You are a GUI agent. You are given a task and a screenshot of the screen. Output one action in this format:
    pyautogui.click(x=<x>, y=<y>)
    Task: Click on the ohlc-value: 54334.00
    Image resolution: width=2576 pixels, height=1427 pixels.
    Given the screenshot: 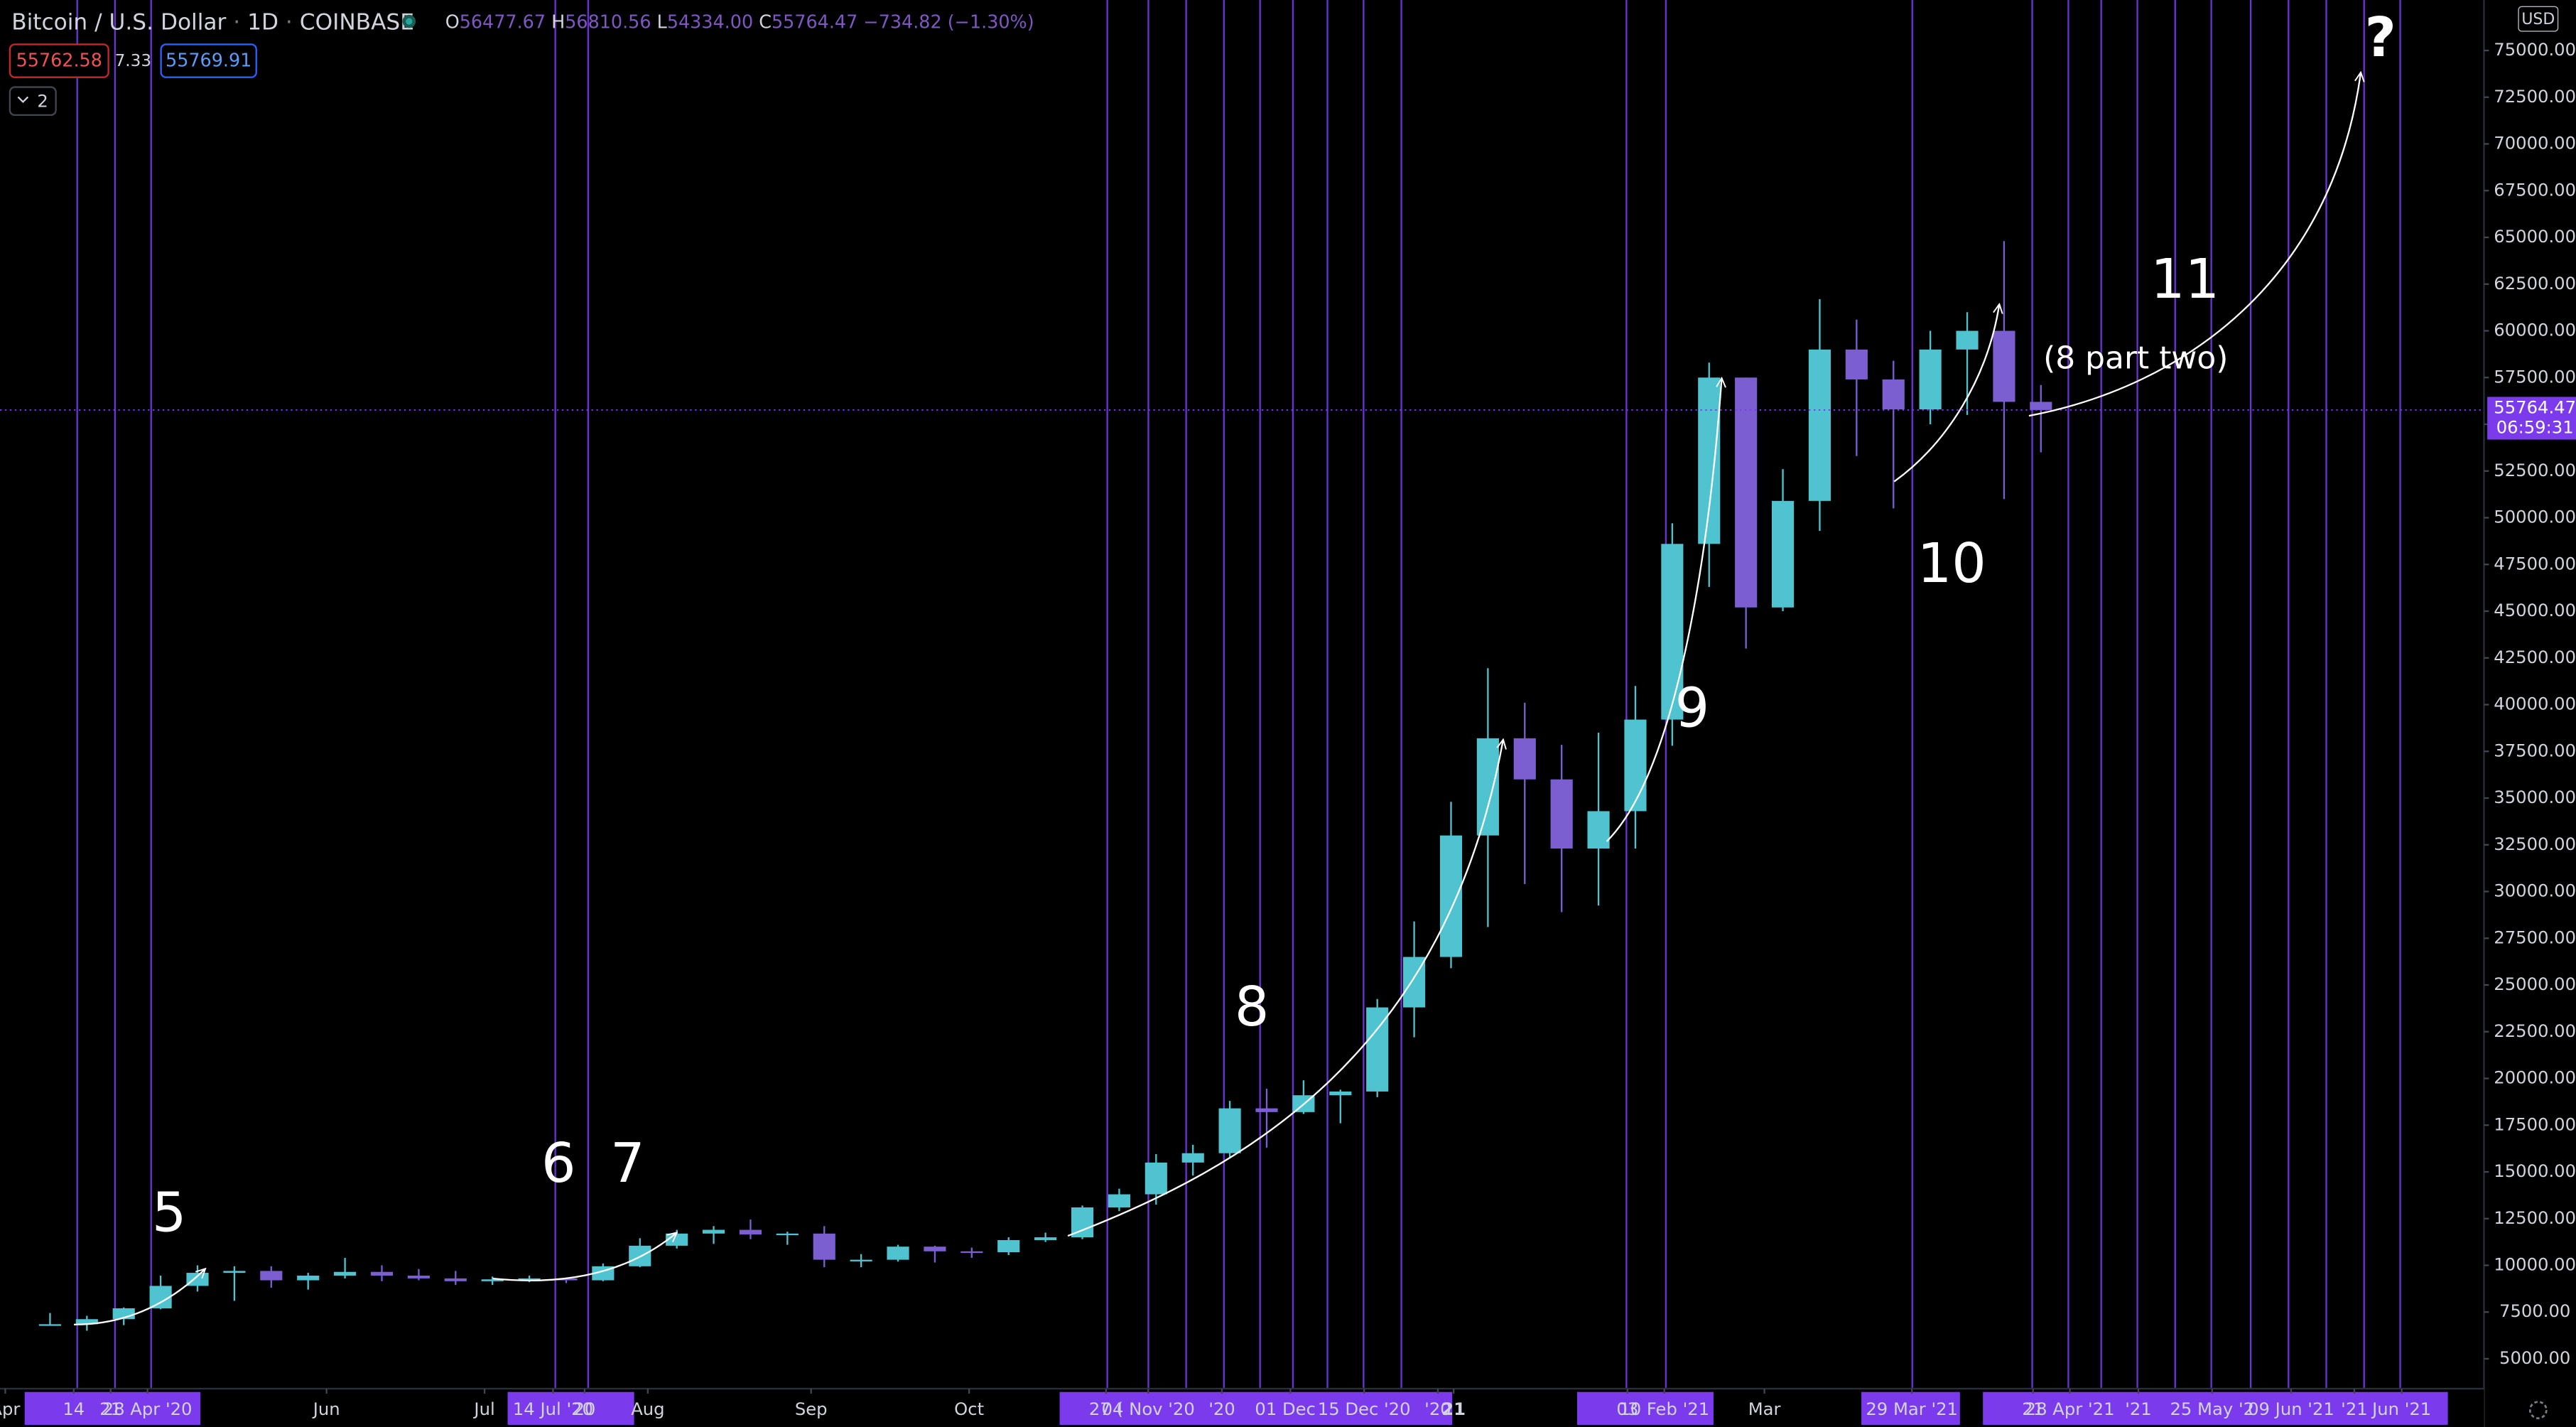 What is the action you would take?
    pyautogui.click(x=710, y=21)
    